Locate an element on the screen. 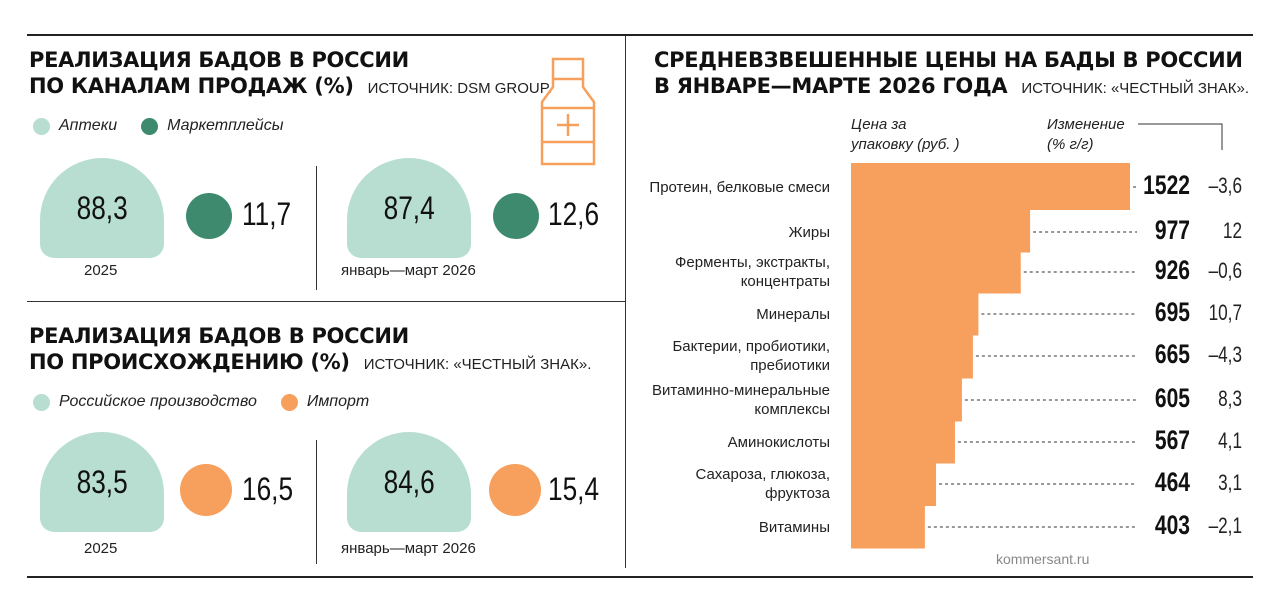  price-value-label: 605 is located at coordinates (1172, 398).